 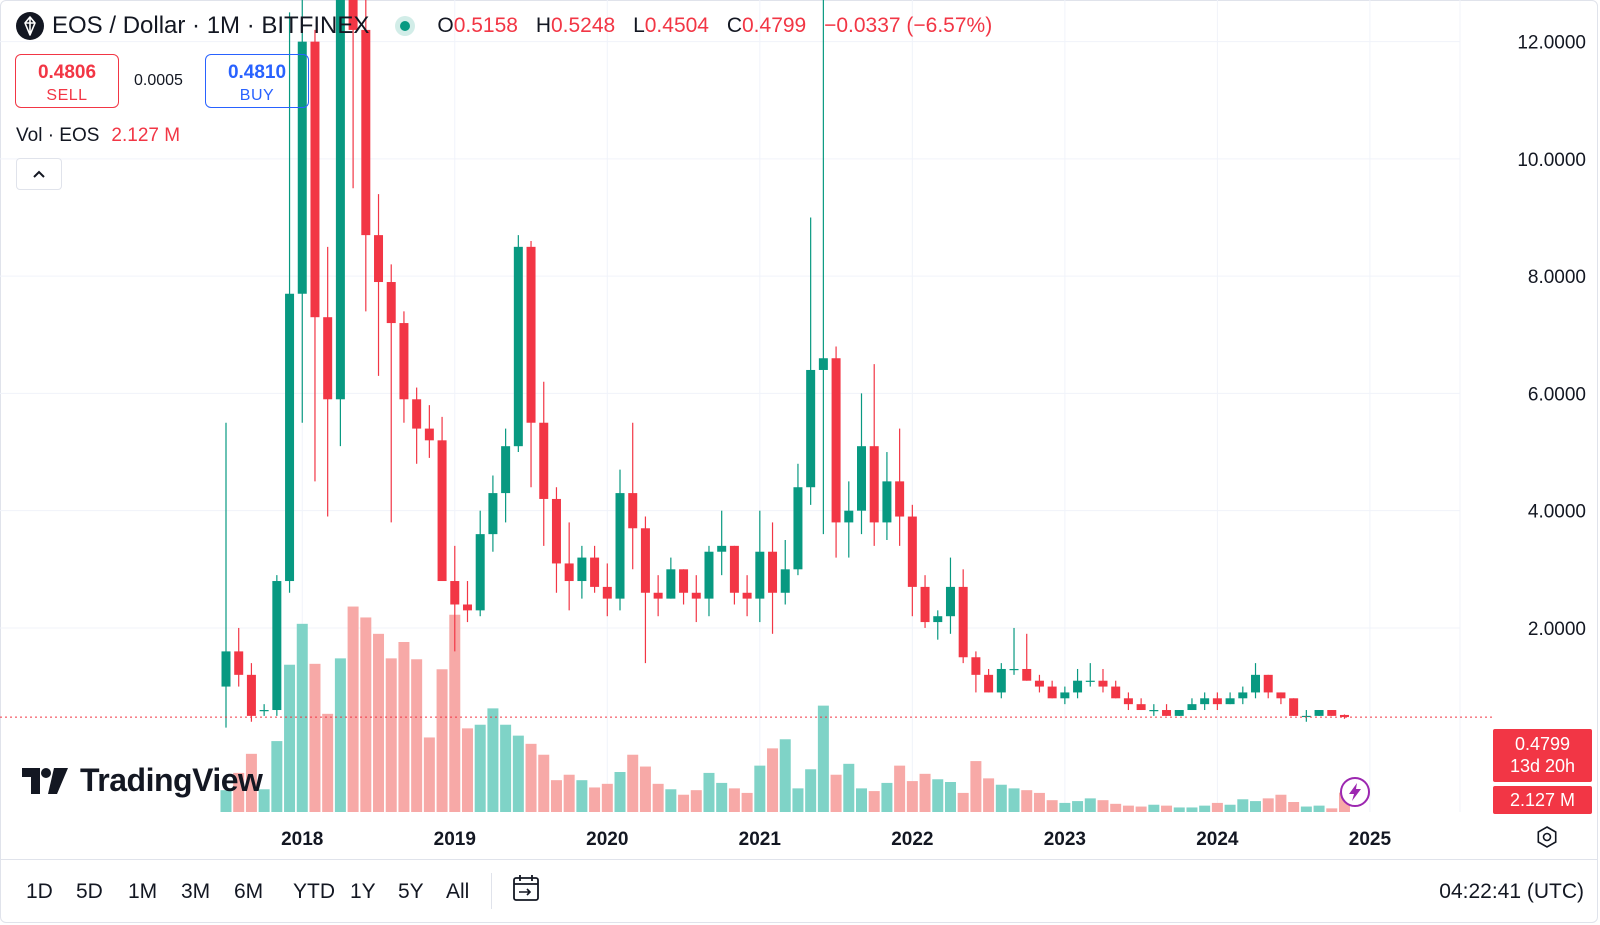 What do you see at coordinates (257, 95) in the screenshot?
I see `buy-label: BUY` at bounding box center [257, 95].